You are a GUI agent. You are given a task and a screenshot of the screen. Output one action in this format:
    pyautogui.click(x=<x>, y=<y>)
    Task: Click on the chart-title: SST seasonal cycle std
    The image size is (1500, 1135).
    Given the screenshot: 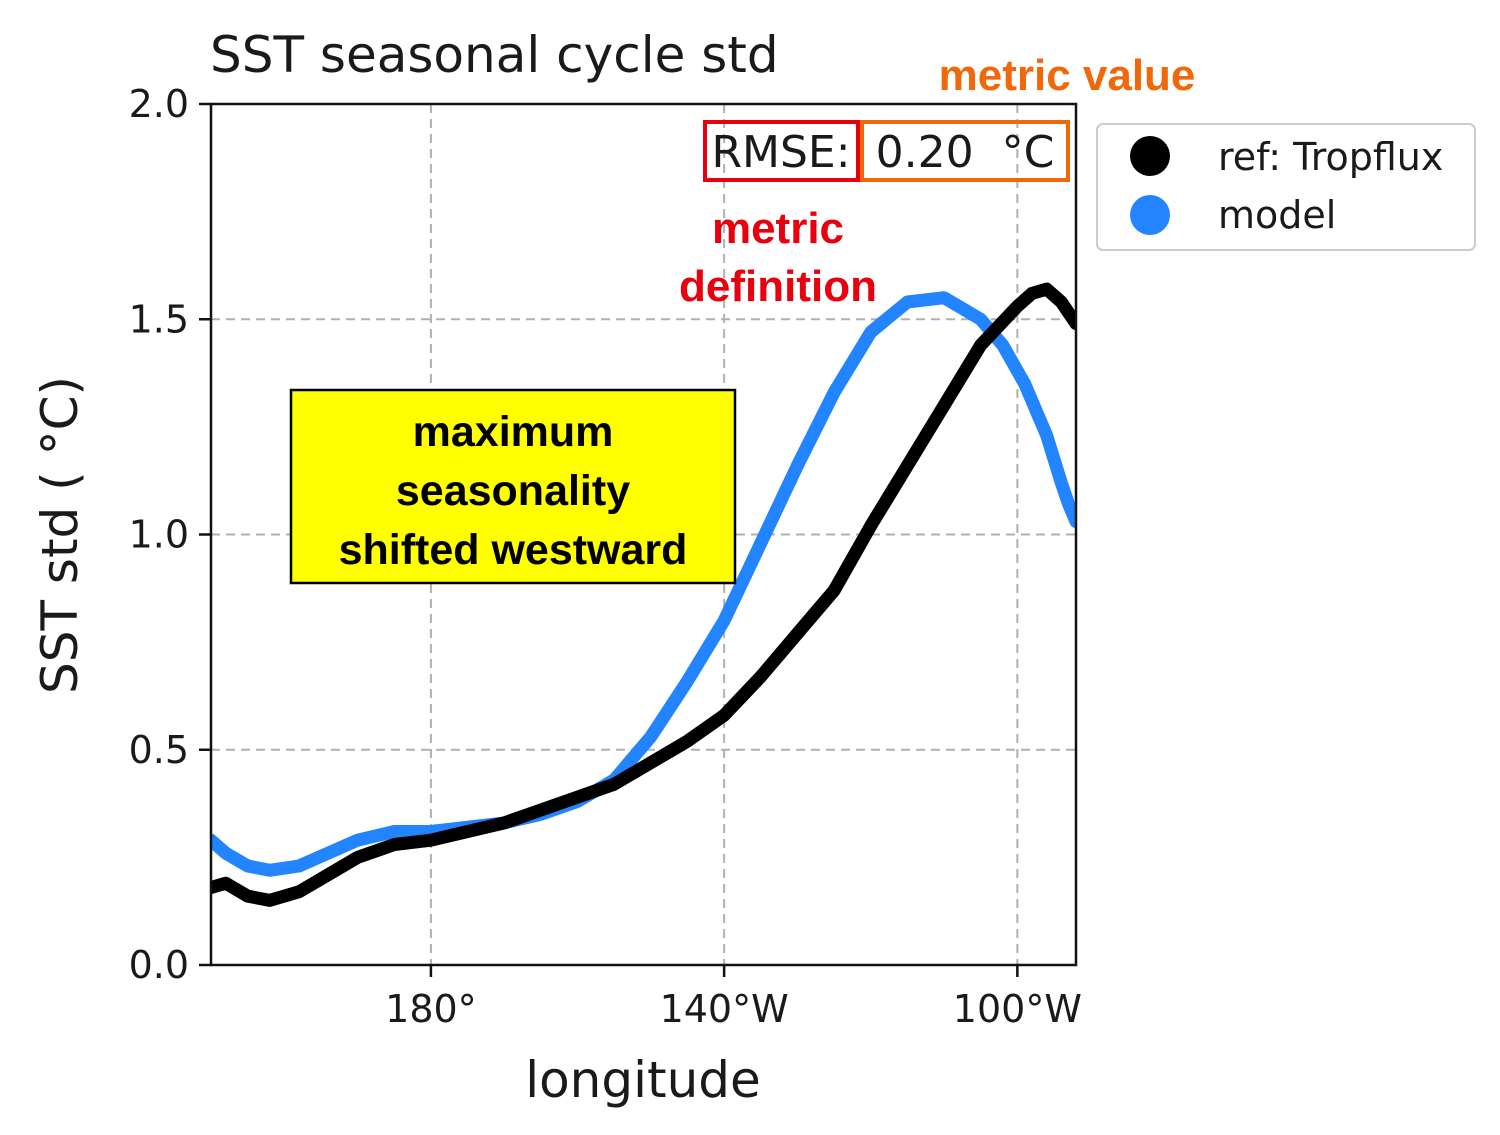 What is the action you would take?
    pyautogui.click(x=494, y=55)
    